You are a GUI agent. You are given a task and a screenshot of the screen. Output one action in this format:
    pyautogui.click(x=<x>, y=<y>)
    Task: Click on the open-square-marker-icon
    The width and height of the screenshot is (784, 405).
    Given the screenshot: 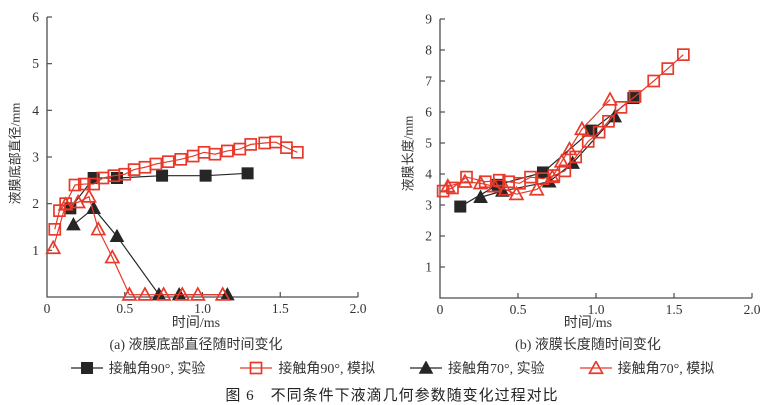 What is the action you would take?
    pyautogui.click(x=256, y=368)
    